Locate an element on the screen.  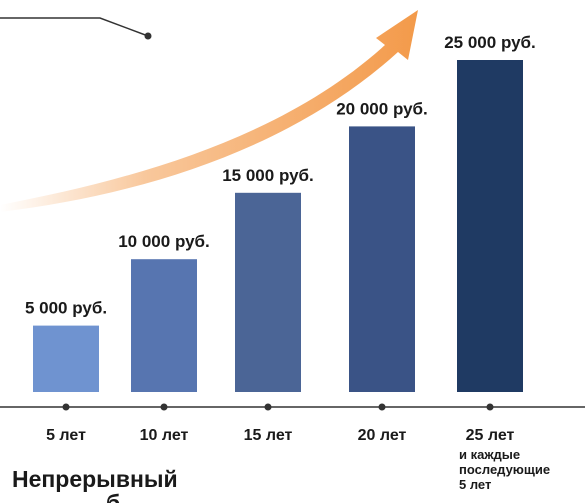
x-tick-label-1: 5 лет is located at coordinates (66, 435).